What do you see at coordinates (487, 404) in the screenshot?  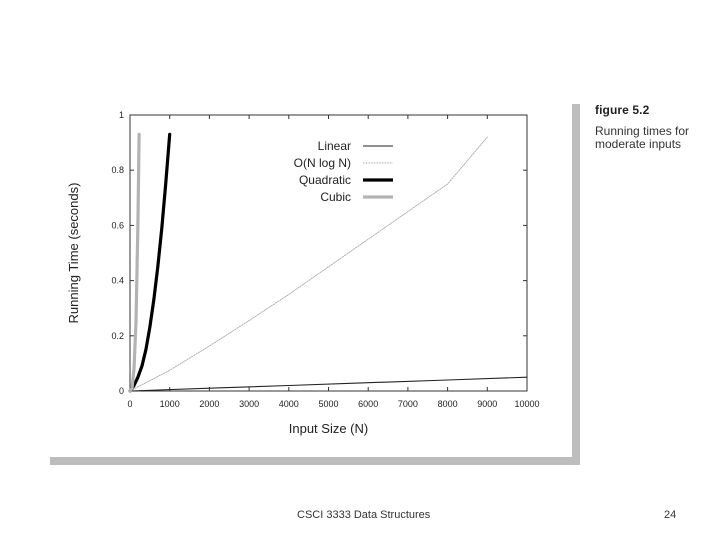 I see `x-tick-label: 9000` at bounding box center [487, 404].